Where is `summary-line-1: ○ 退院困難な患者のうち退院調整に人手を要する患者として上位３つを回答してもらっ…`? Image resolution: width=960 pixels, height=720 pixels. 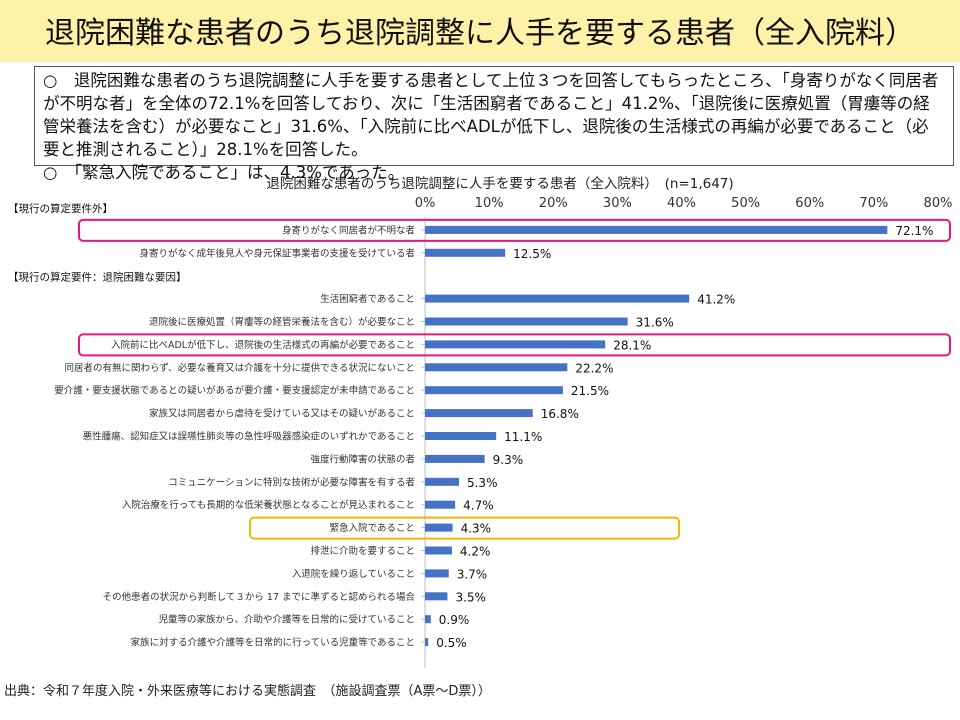 summary-line-1: ○ 退院困難な患者のうち退院調整に人手を要する患者として上位３つを回答してもらっ… is located at coordinates (491, 115).